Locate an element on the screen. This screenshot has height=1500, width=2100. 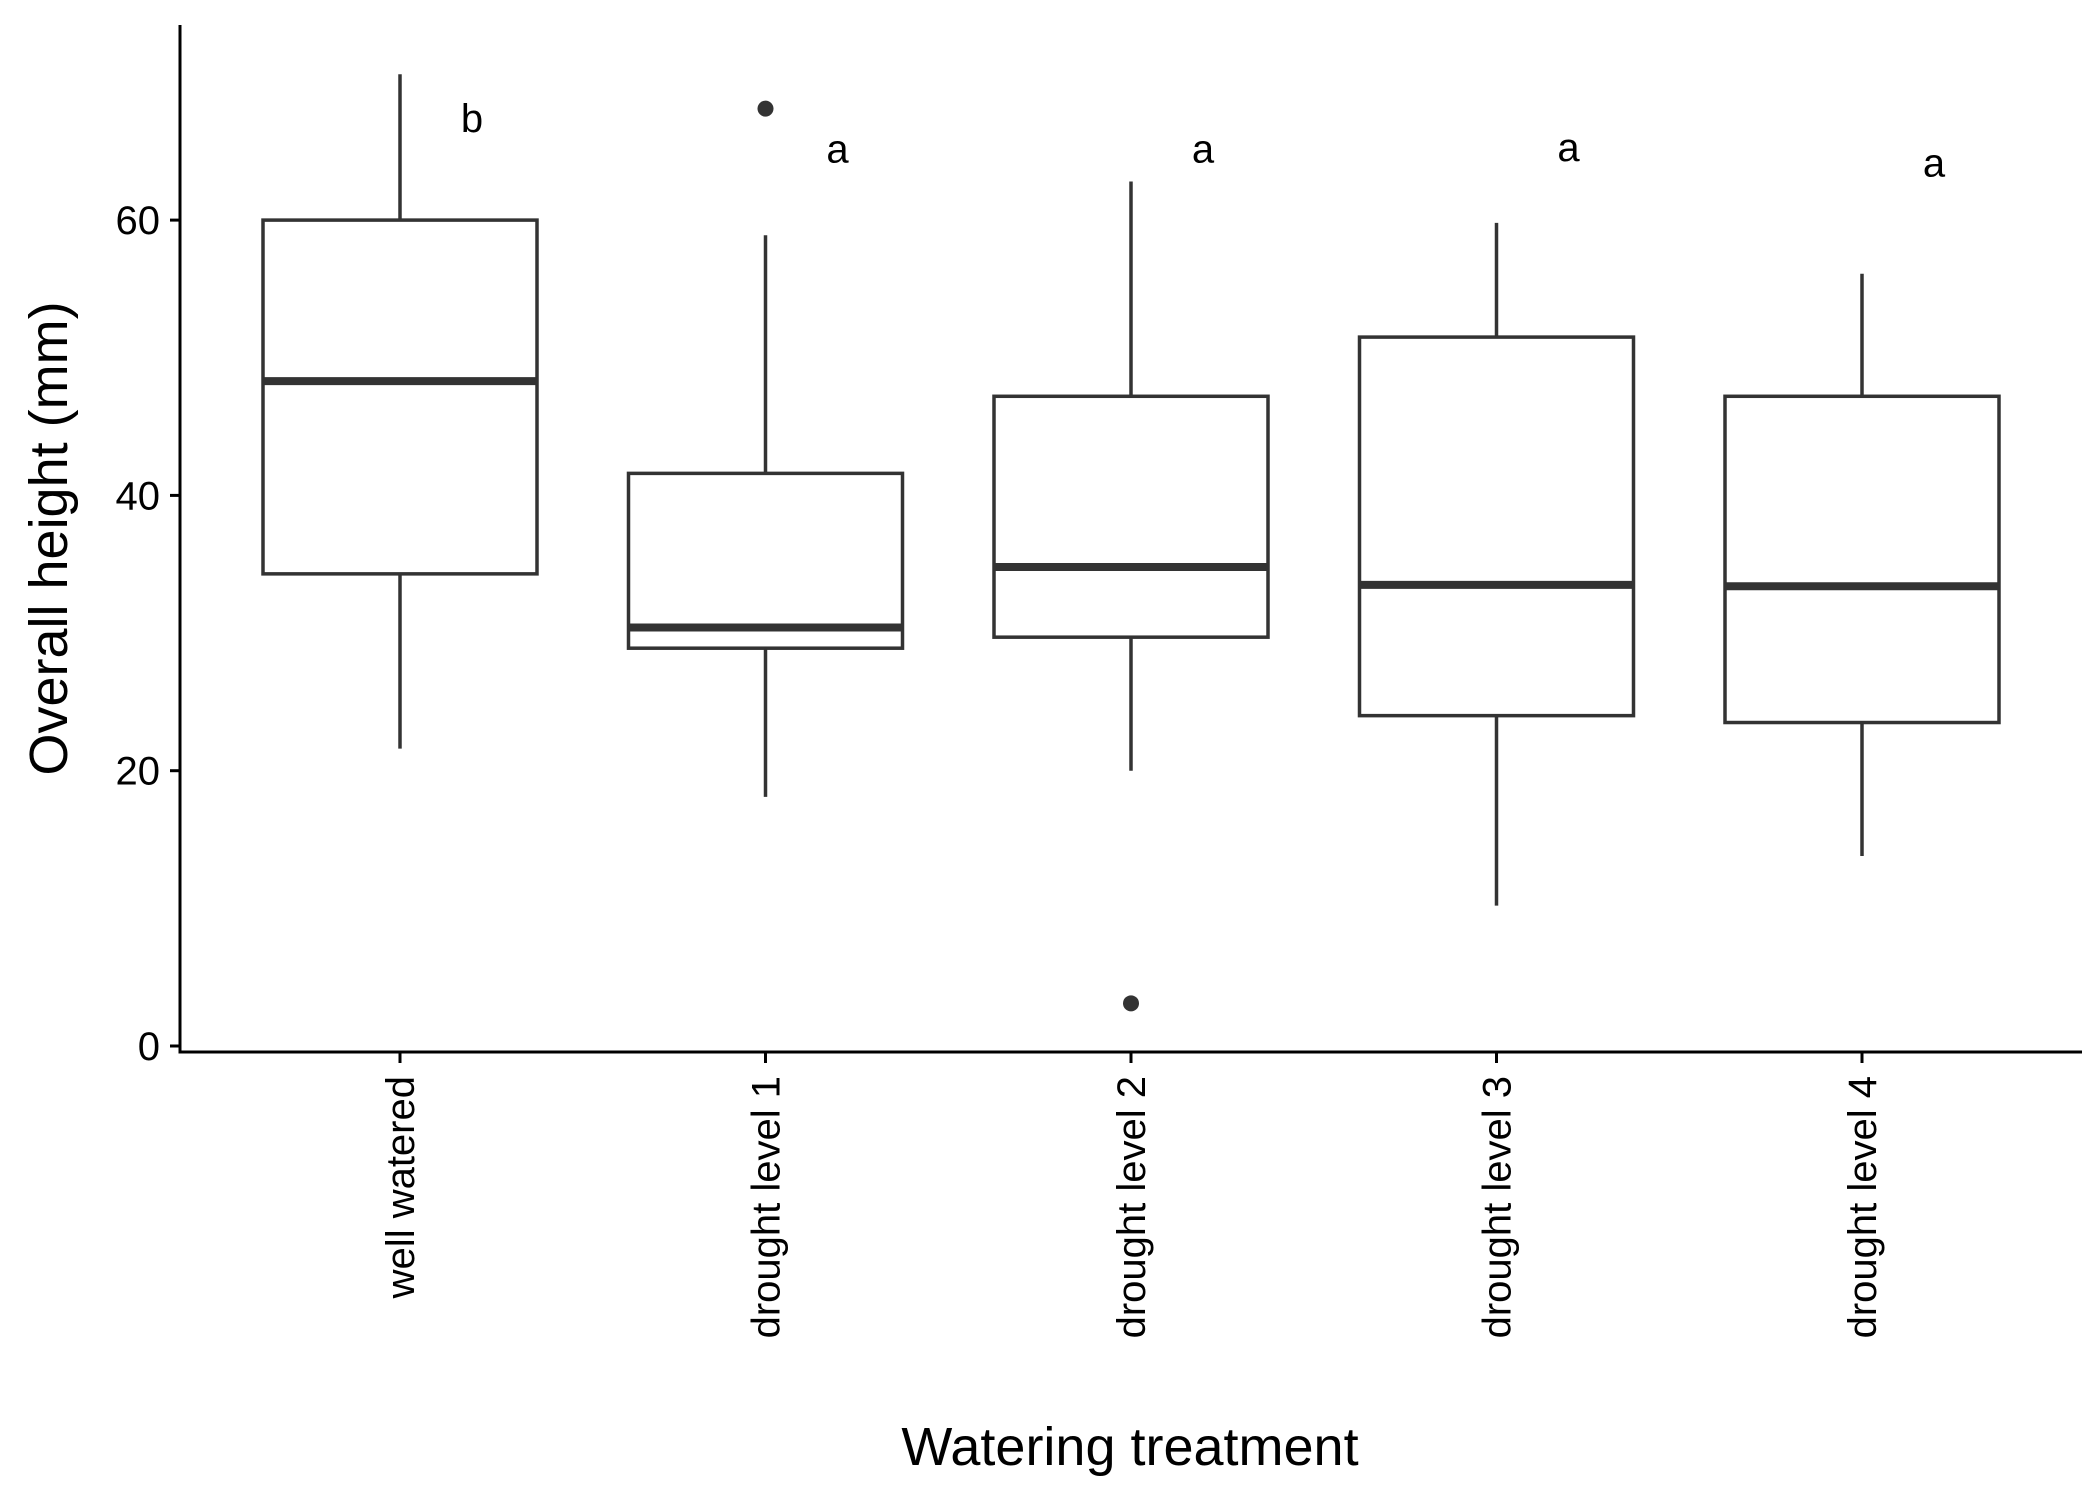
x-tick-label: drought level 4 is located at coordinates (1863, 1207).